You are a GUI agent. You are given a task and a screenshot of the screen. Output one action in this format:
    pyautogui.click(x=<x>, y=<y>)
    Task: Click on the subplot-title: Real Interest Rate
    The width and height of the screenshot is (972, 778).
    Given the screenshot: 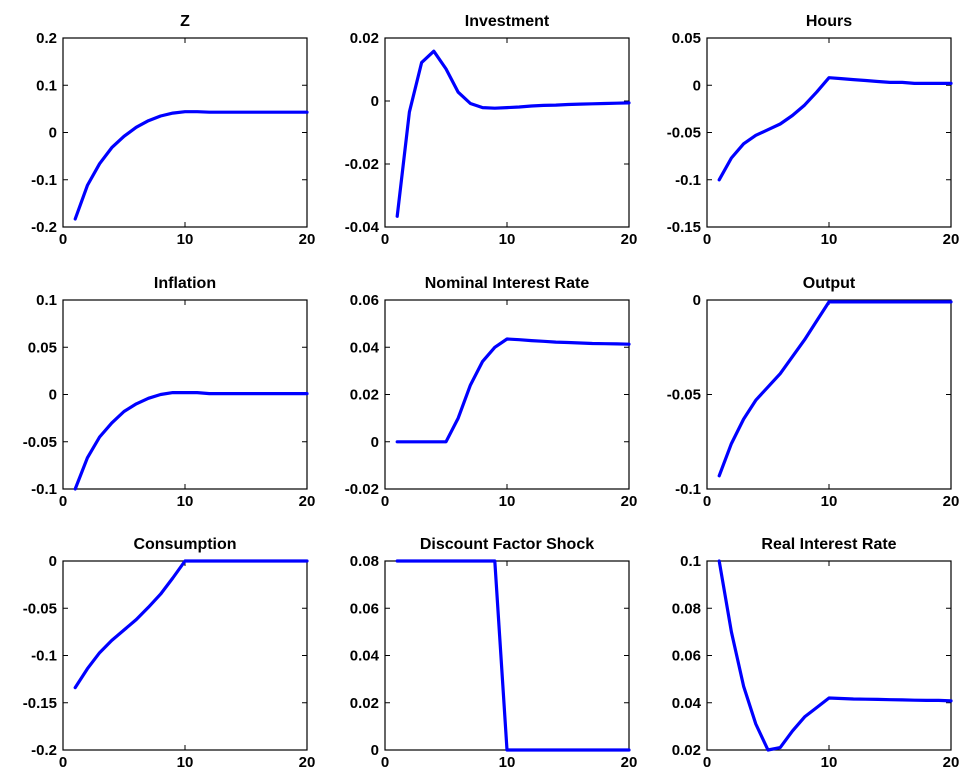 What is the action you would take?
    pyautogui.click(x=828, y=544)
    